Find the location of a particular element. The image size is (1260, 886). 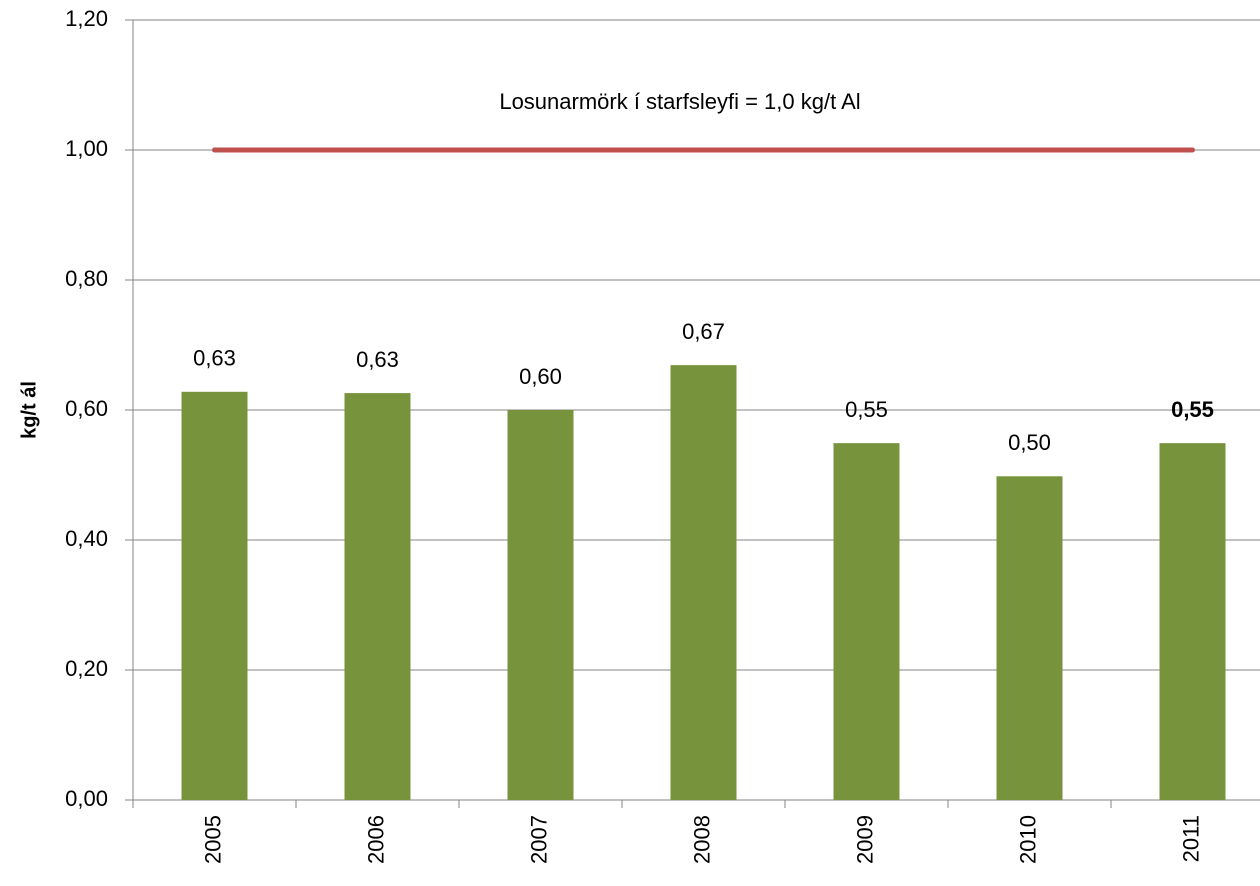

x-tick-label: 2005 is located at coordinates (212, 839).